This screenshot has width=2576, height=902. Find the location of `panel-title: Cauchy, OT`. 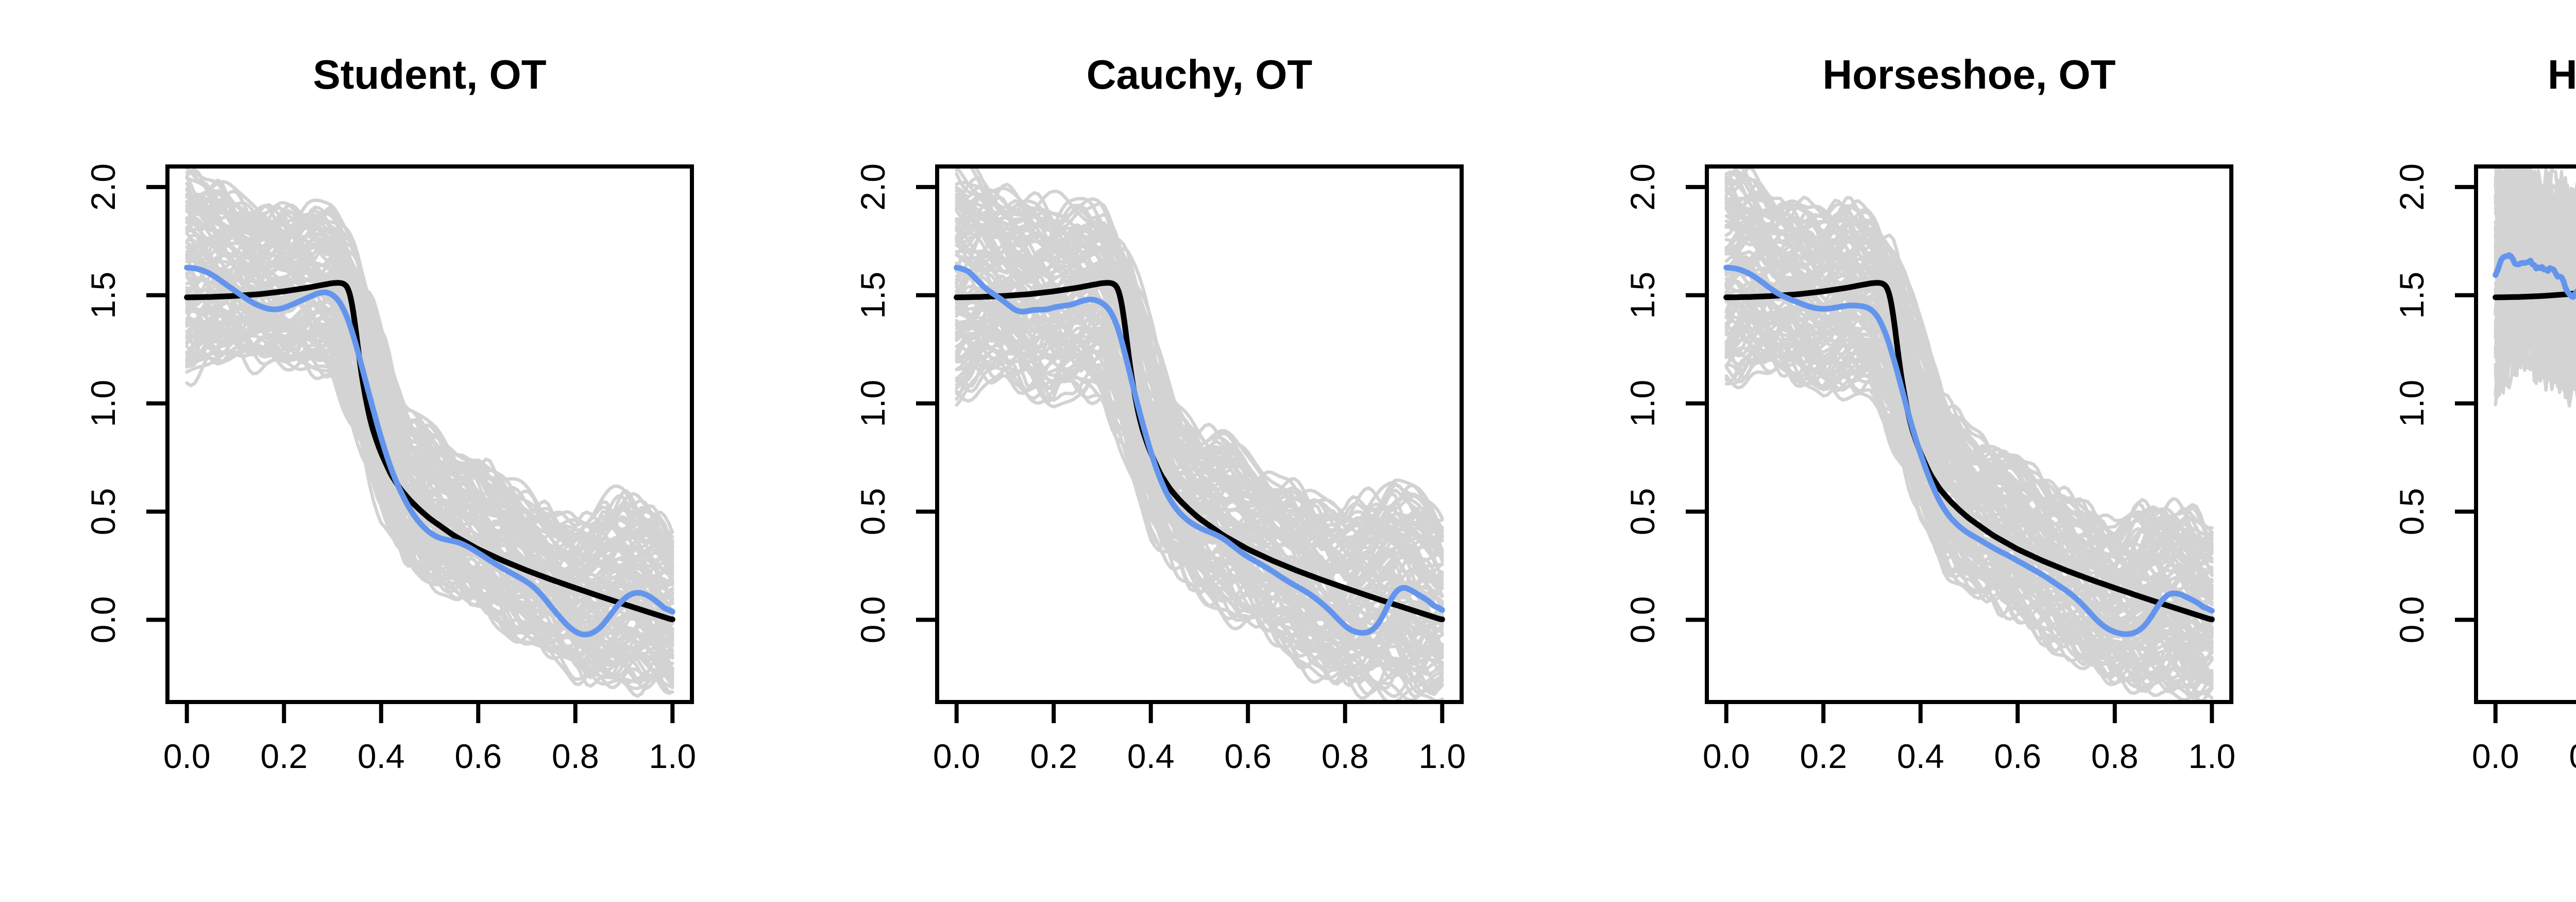

panel-title: Cauchy, OT is located at coordinates (1199, 74).